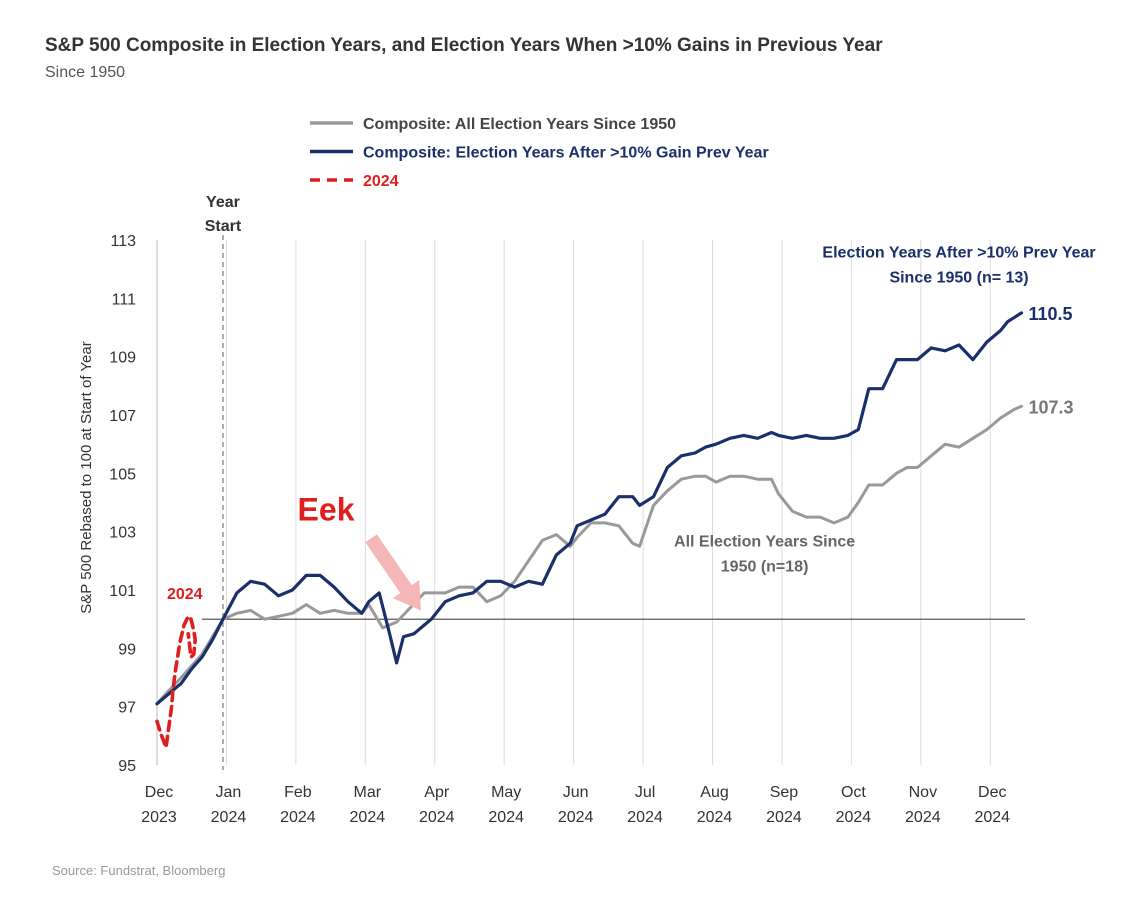  I want to click on x-tick-label-year: 2023, so click(159, 817).